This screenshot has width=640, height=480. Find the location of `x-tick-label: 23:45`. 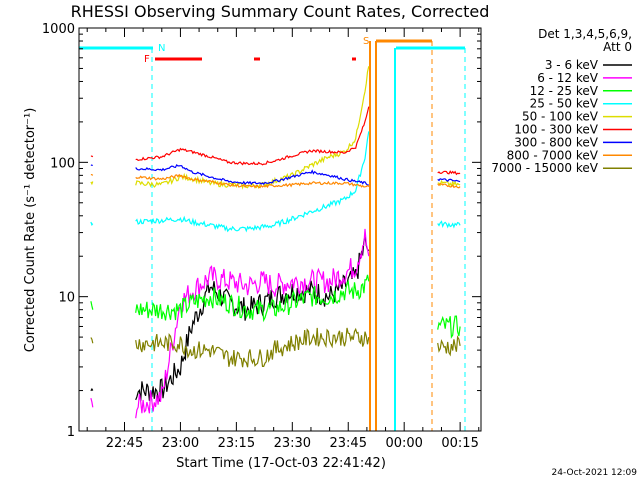

x-tick-label: 23:45 is located at coordinates (348, 443).